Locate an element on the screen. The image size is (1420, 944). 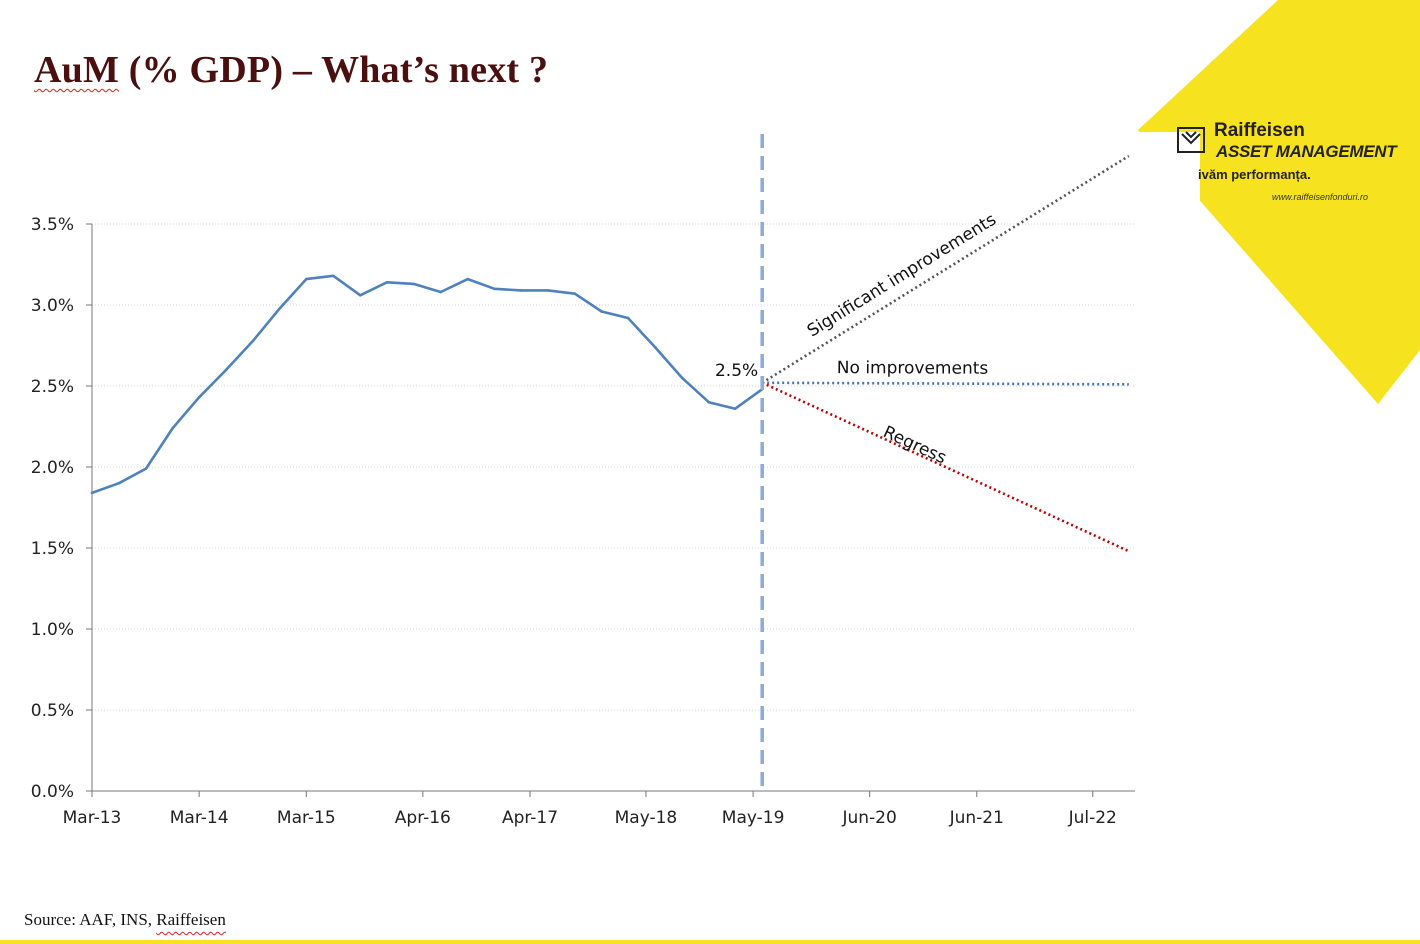
x-tick-label: Jul-22 is located at coordinates (1092, 818).